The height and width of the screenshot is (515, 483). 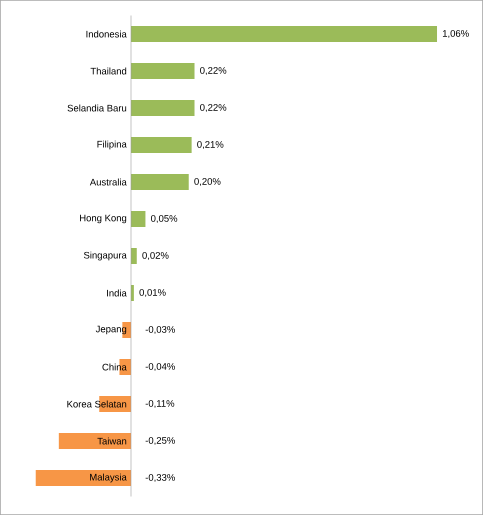 What do you see at coordinates (97, 108) in the screenshot?
I see `y-tick-label: Selandia Baru` at bounding box center [97, 108].